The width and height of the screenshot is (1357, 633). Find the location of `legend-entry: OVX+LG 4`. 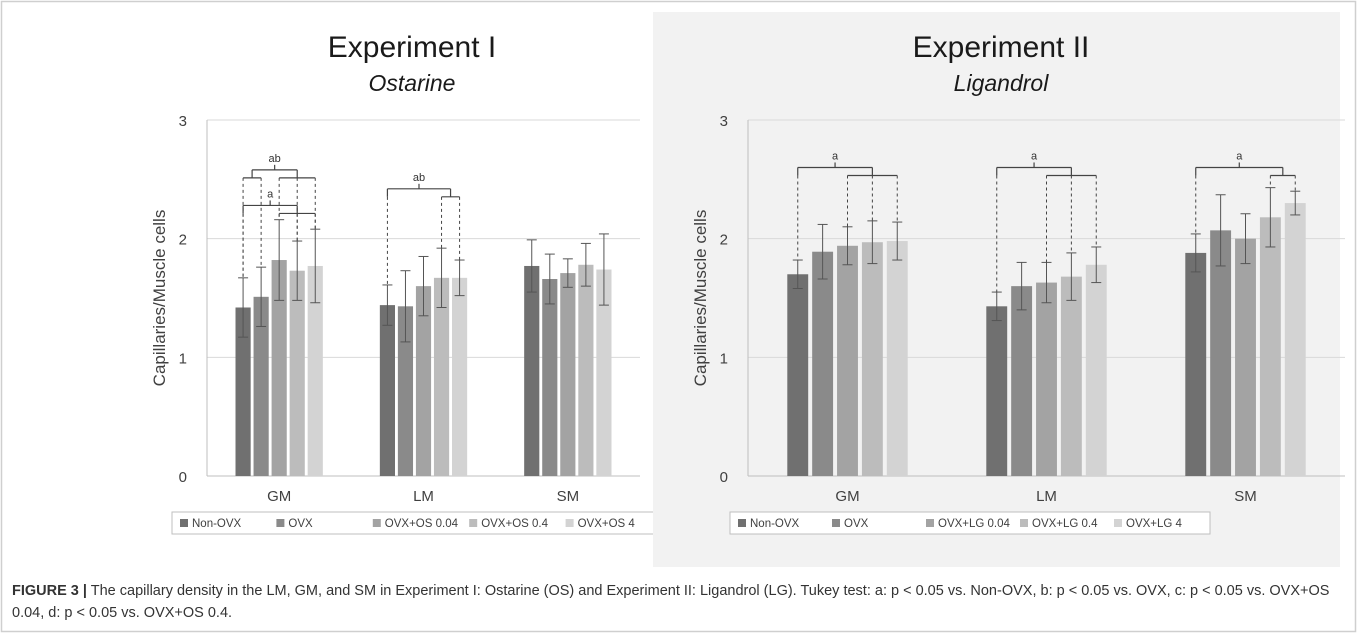

legend-entry: OVX+LG 4 is located at coordinates (1154, 524).